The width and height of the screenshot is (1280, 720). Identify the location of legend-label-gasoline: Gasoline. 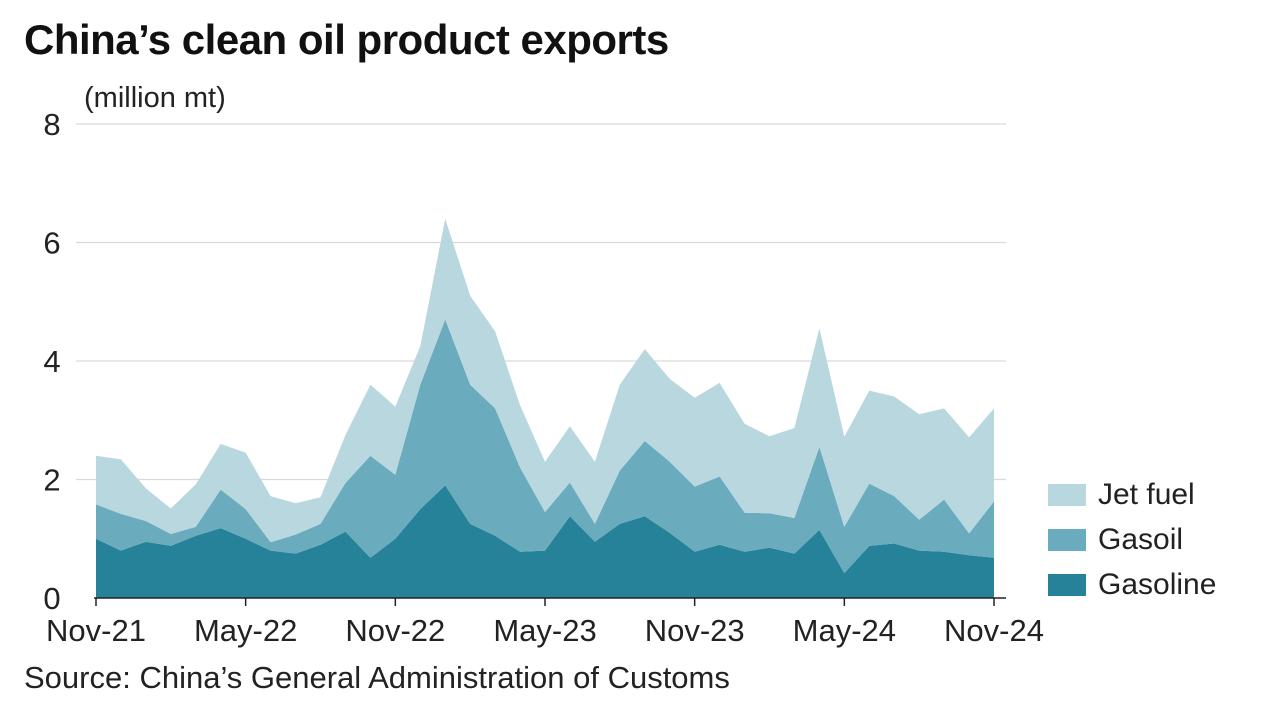
(1157, 584).